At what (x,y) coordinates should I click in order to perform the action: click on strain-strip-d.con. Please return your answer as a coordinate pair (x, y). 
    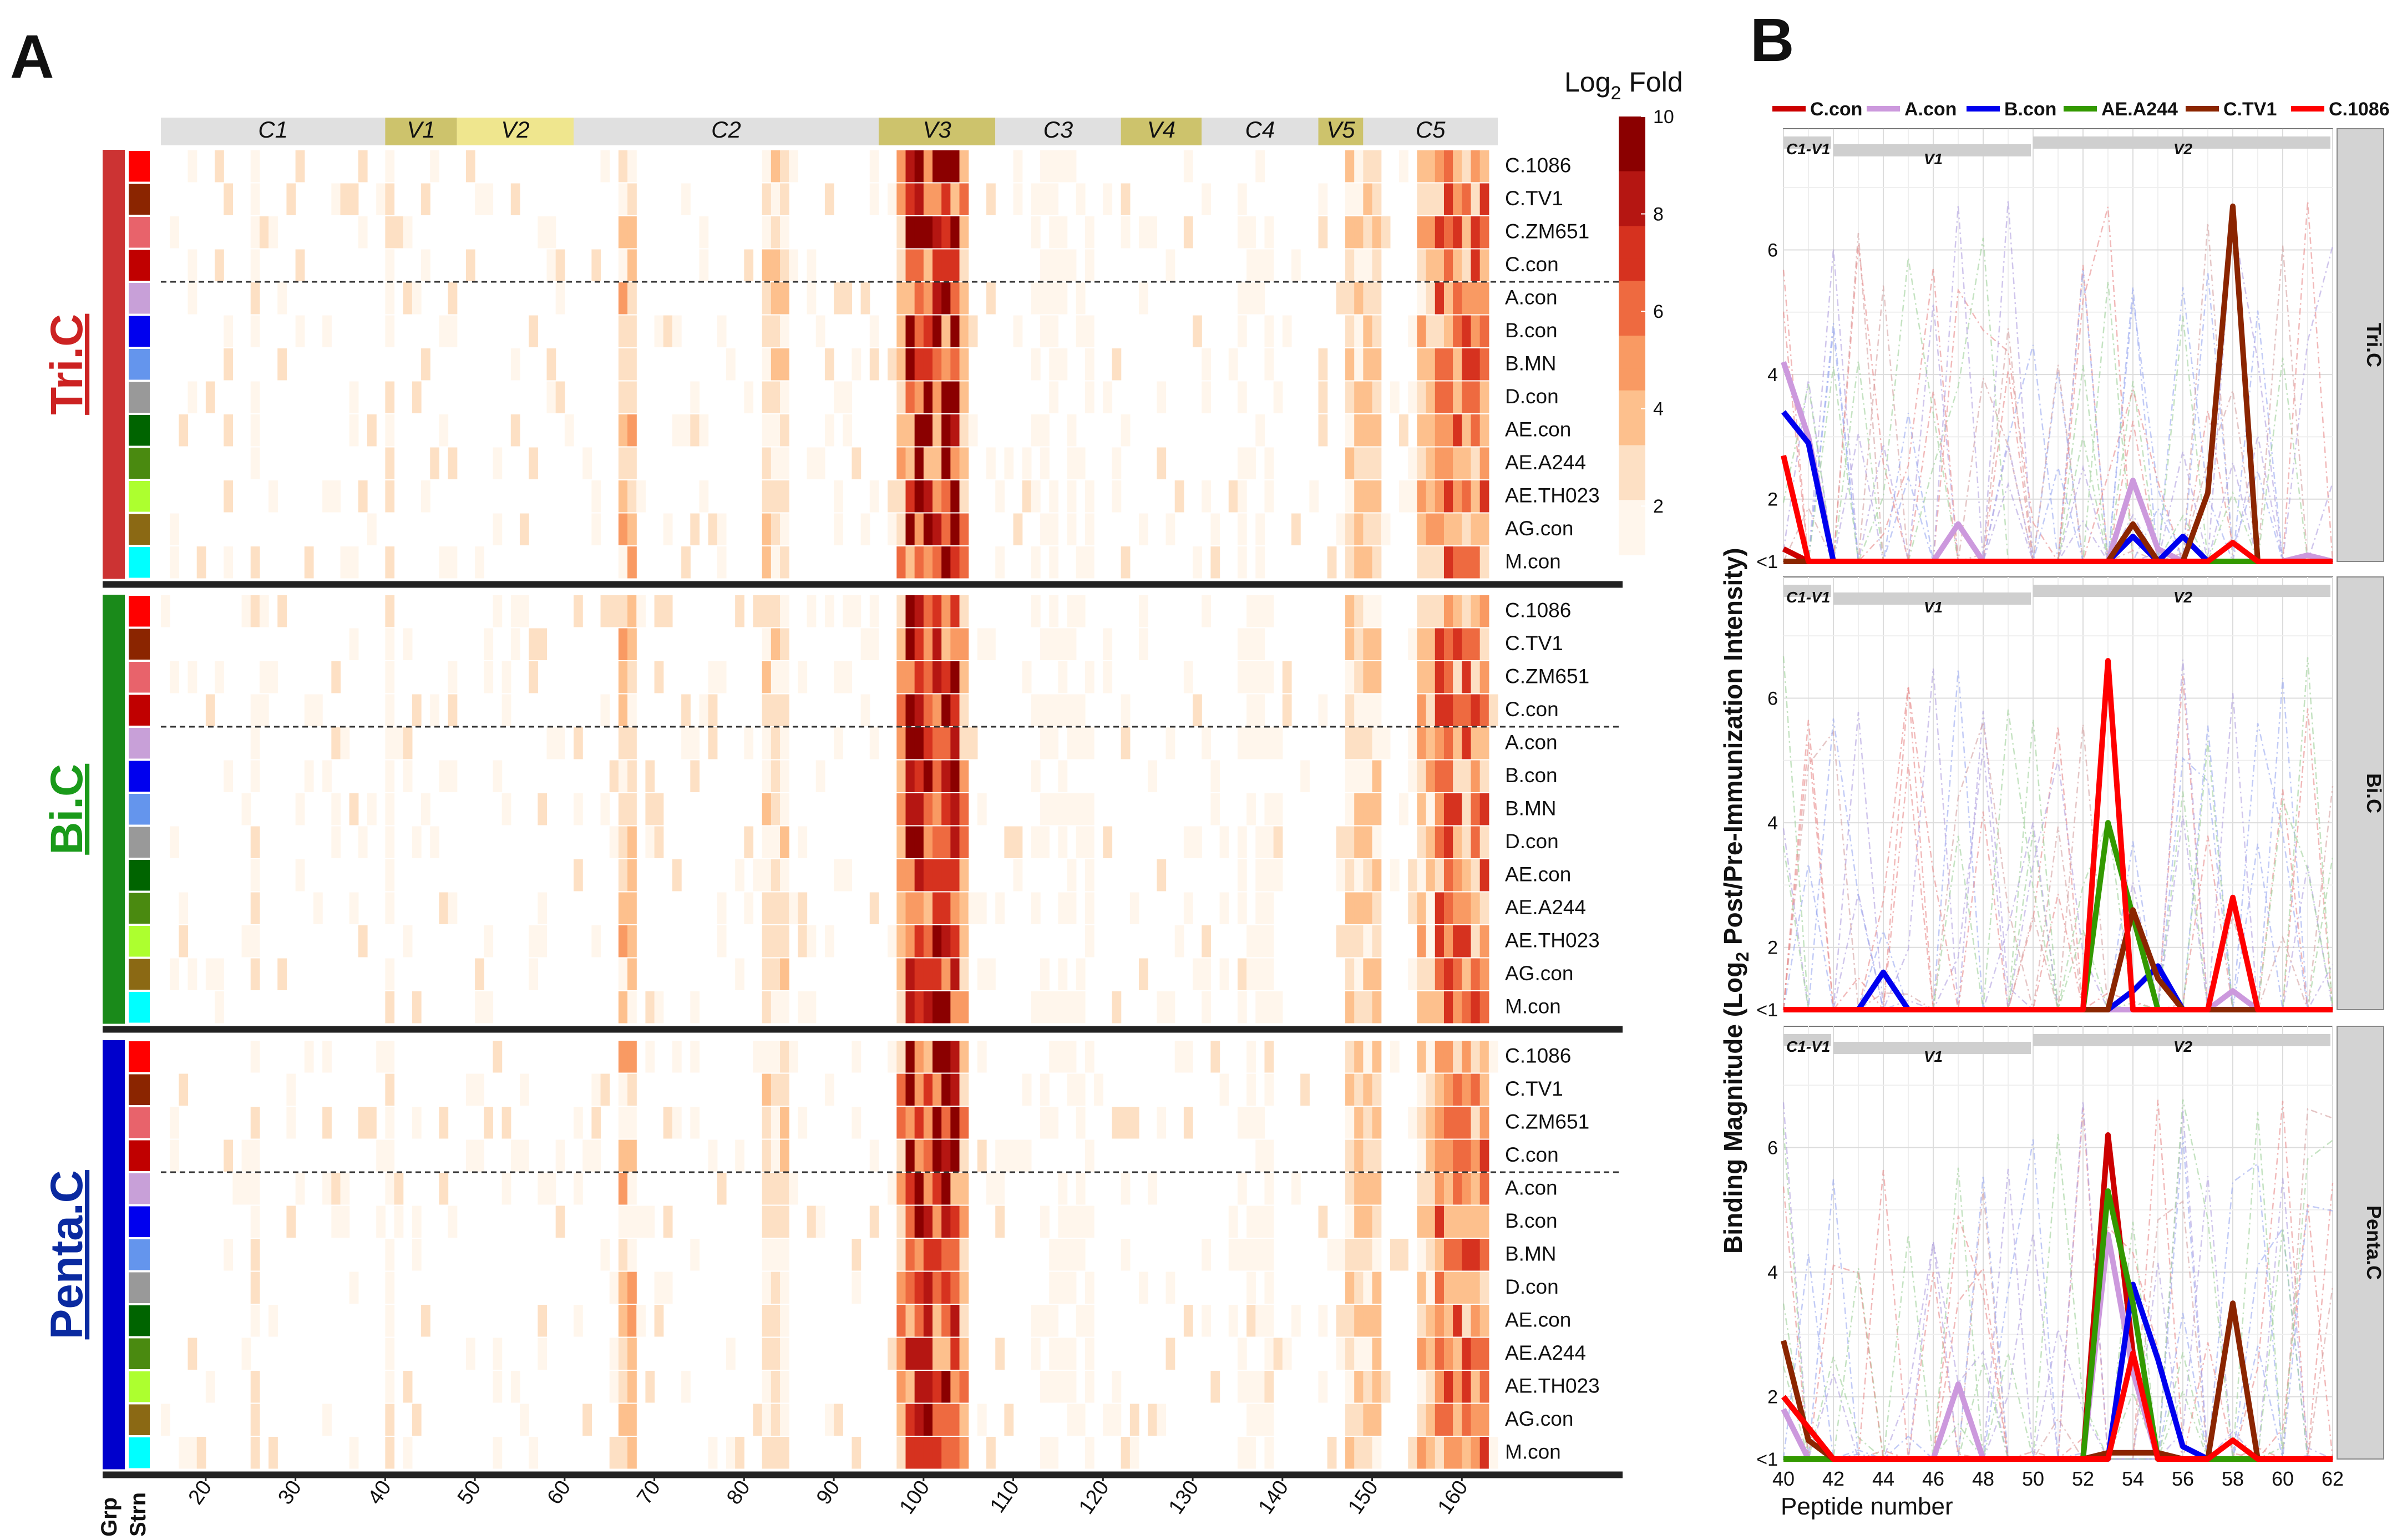
    Looking at the image, I should click on (139, 397).